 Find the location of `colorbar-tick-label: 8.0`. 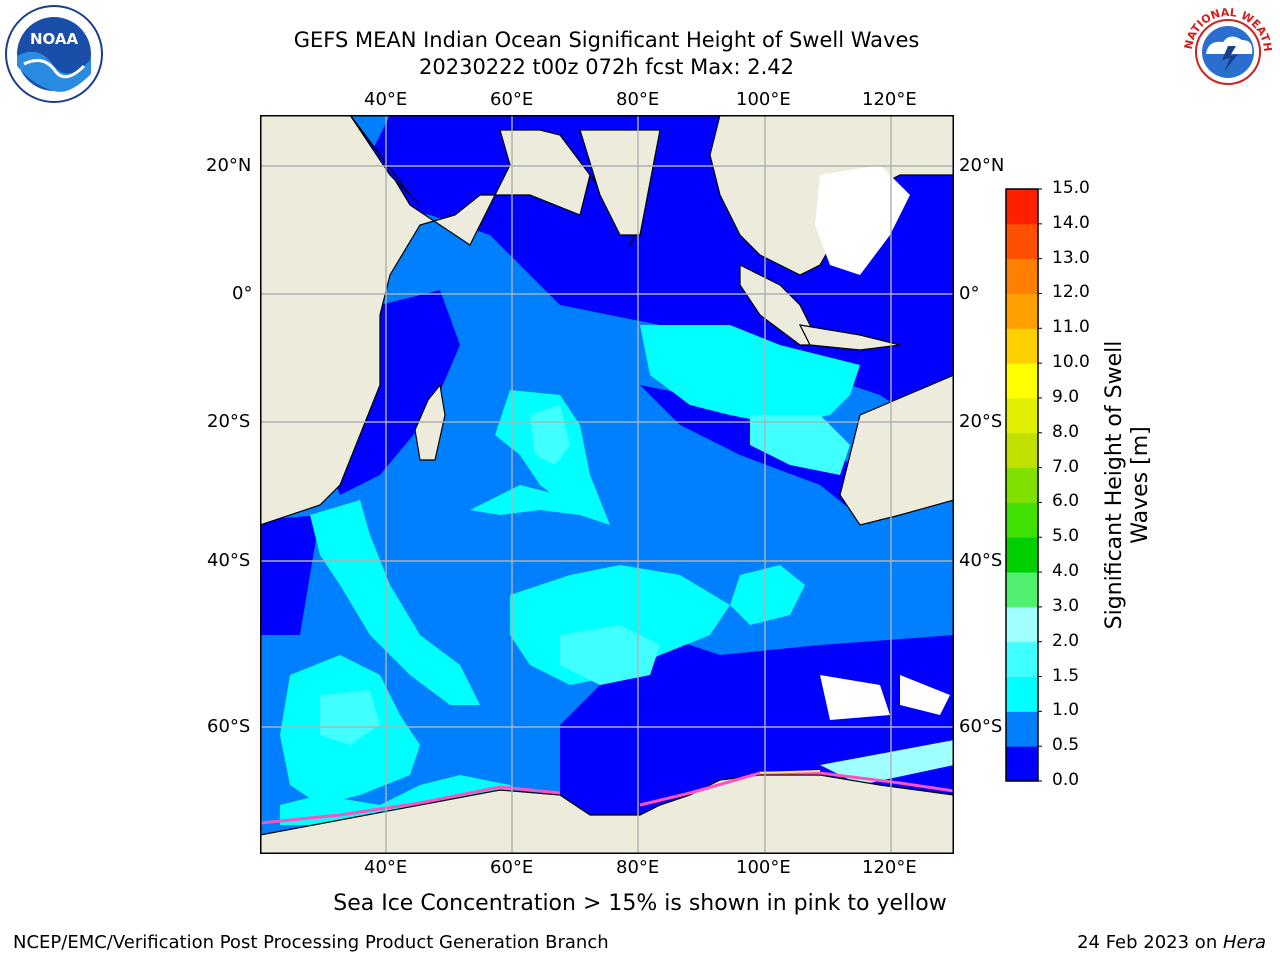

colorbar-tick-label: 8.0 is located at coordinates (1066, 431).